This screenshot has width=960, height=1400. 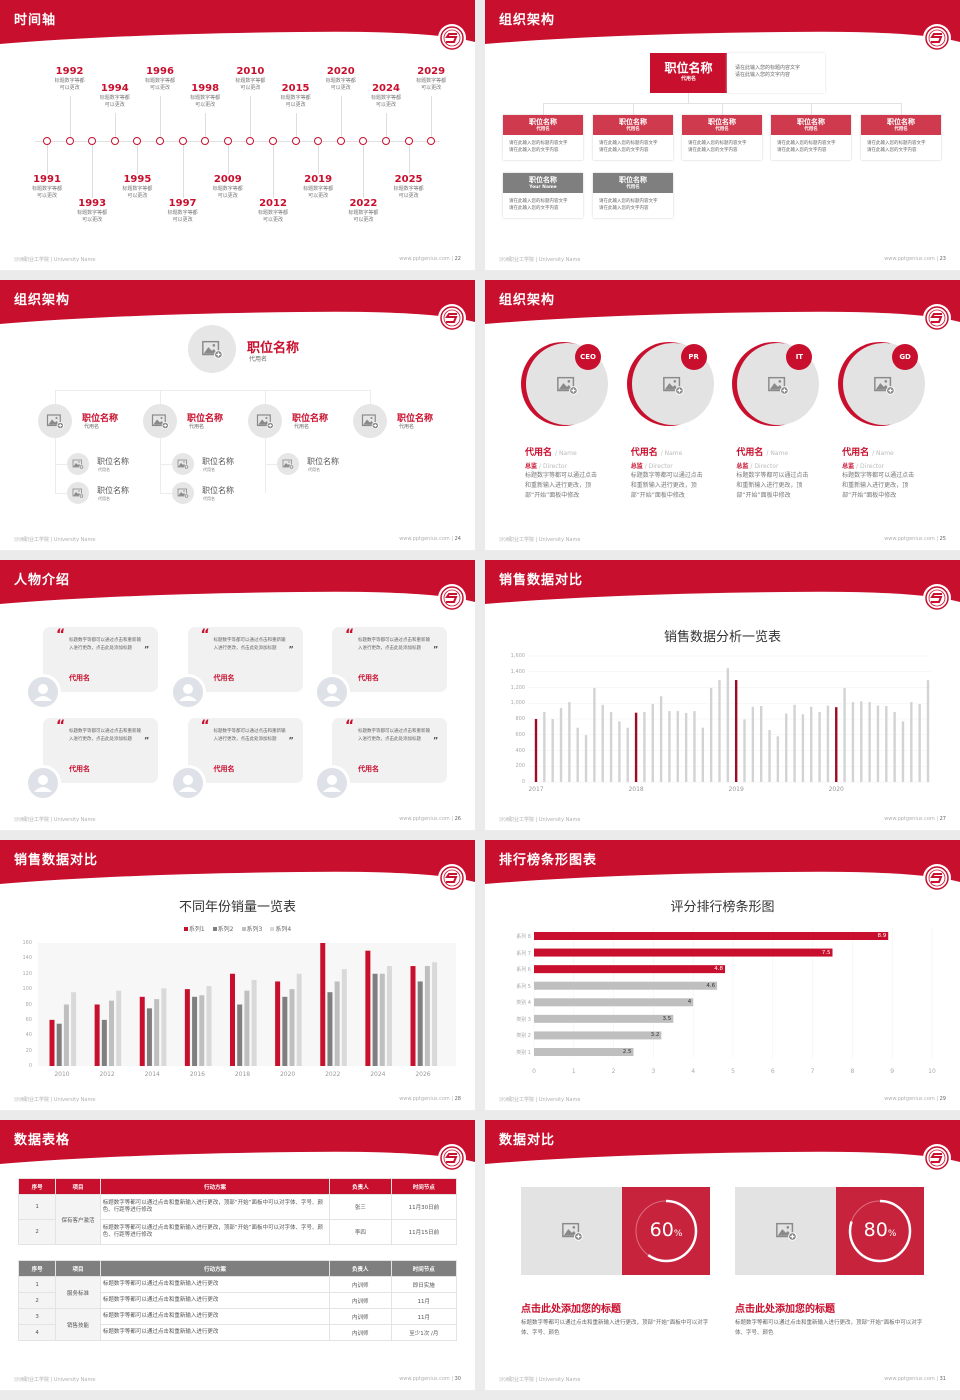 I want to click on position-sub: 代用名, so click(x=722, y=129).